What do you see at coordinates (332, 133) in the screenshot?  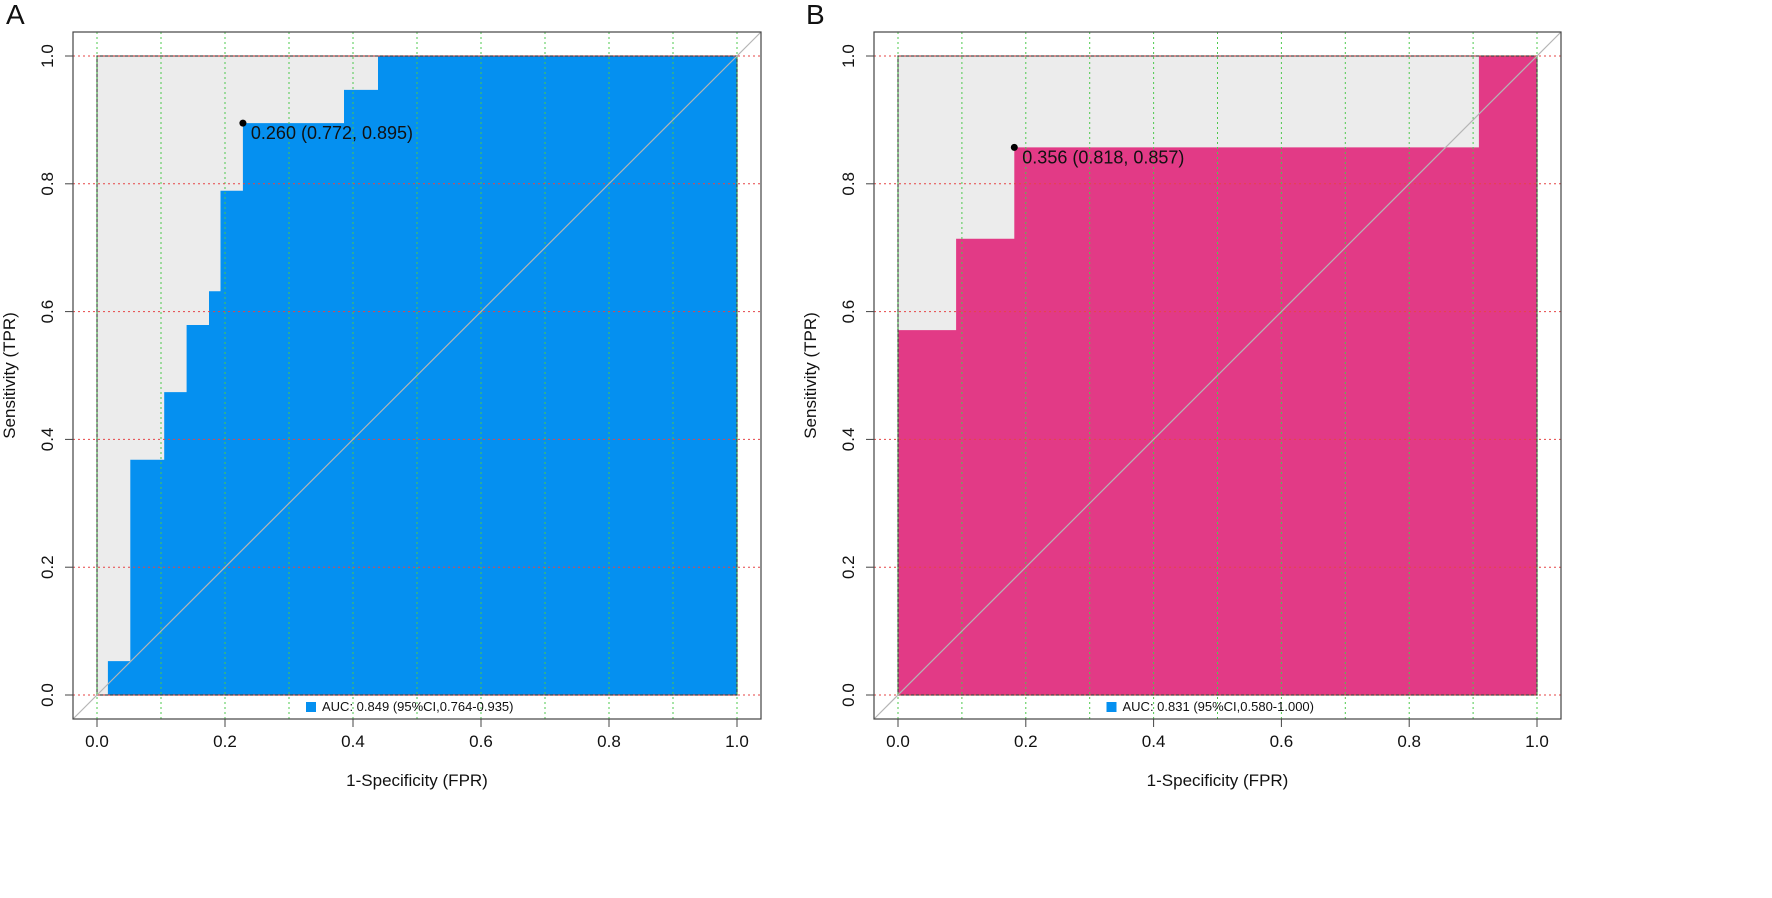 I see `best-threshold-label: 0.260 (0.772, 0.895)` at bounding box center [332, 133].